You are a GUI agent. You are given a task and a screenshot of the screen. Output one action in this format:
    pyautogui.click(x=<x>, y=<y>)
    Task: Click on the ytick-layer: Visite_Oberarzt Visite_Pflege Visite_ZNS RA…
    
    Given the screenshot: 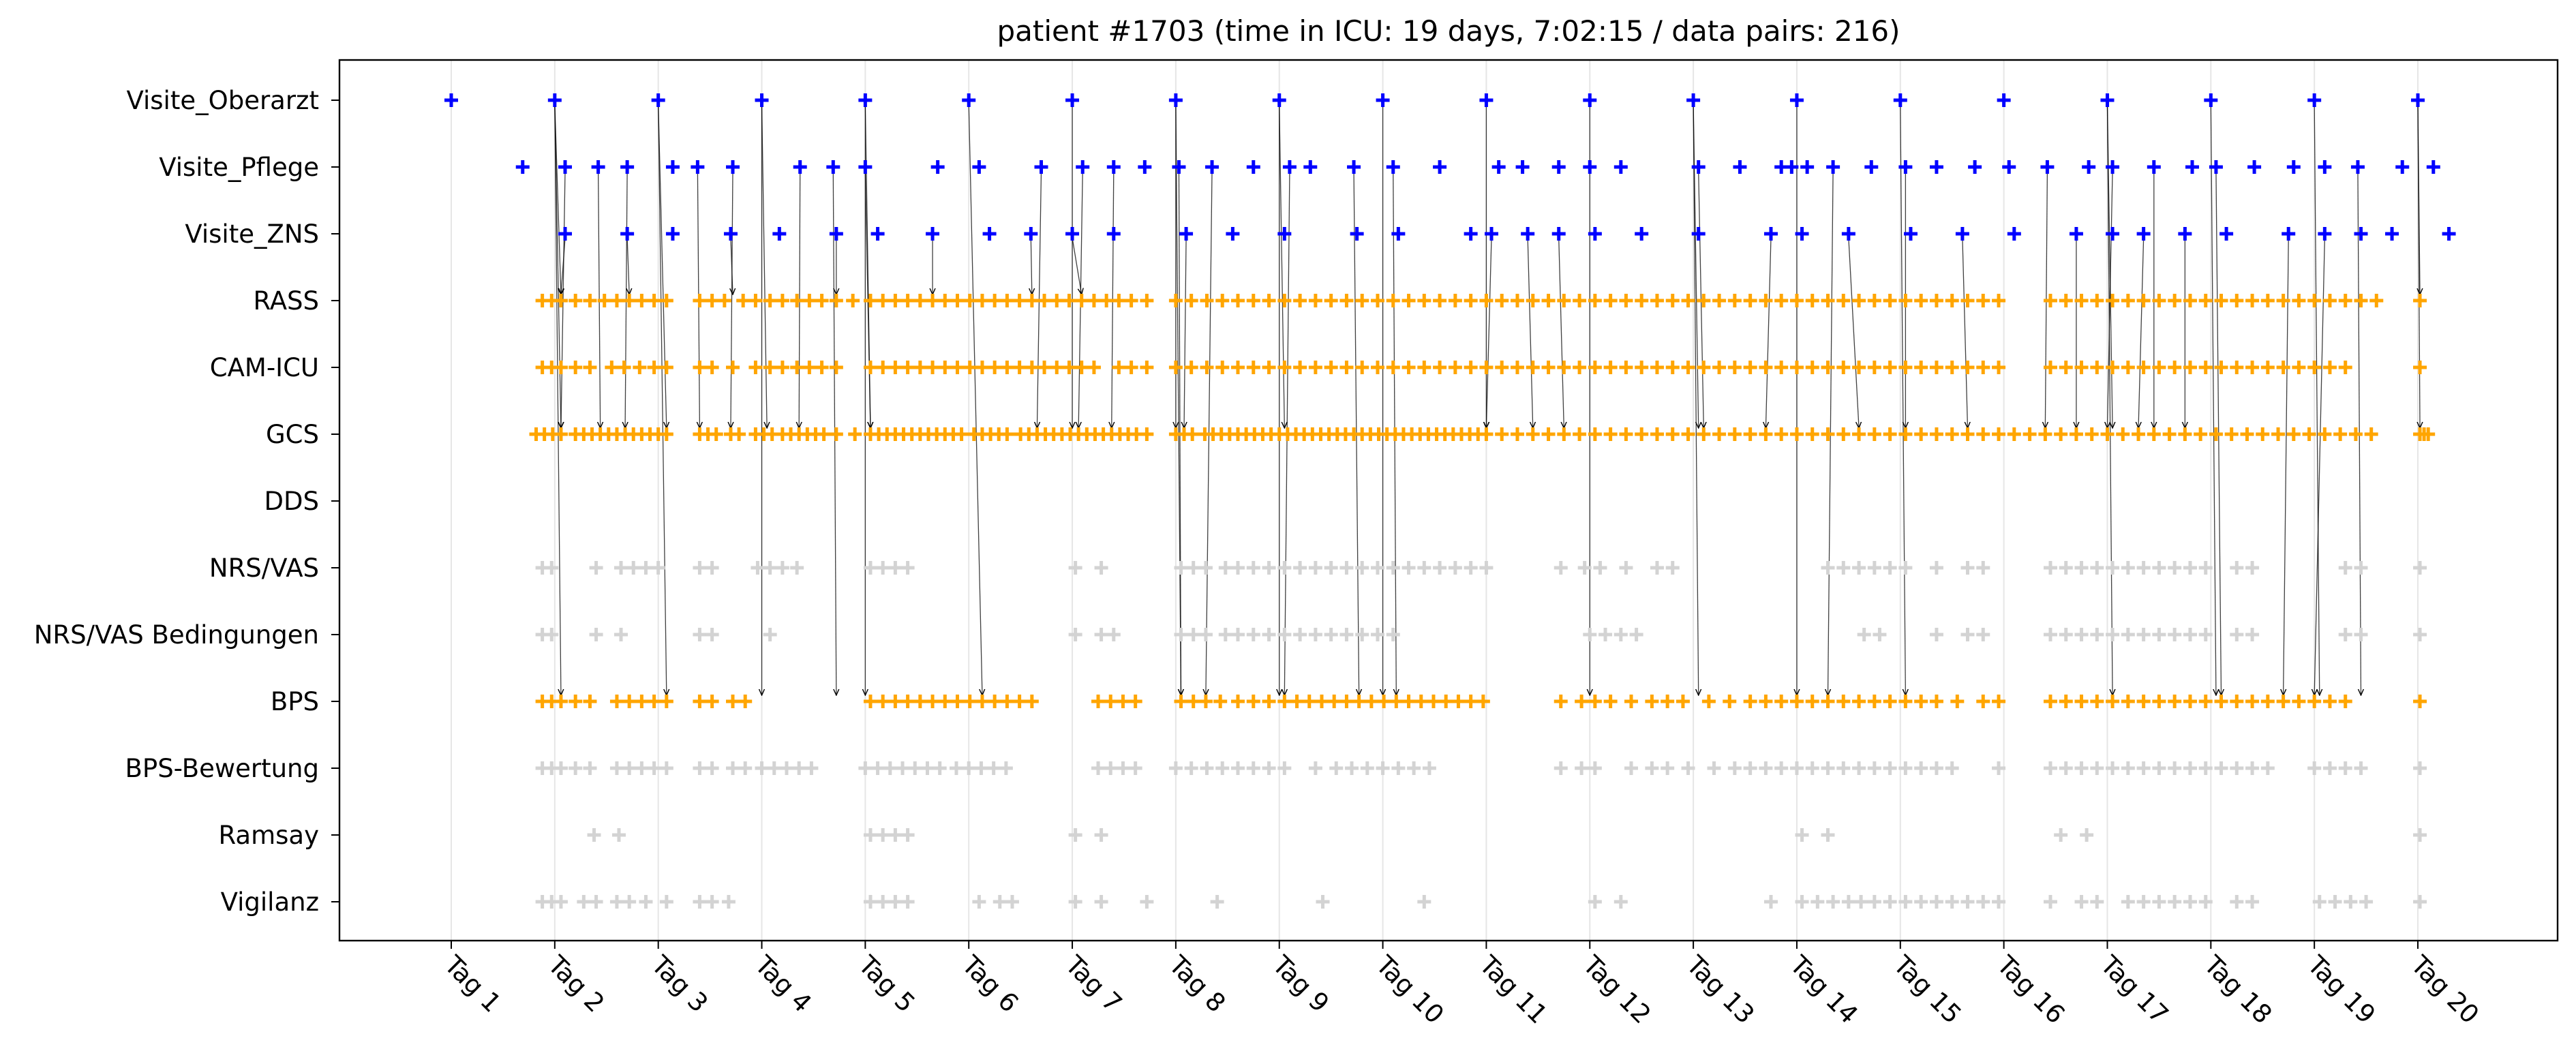 What is the action you would take?
    pyautogui.click(x=187, y=501)
    